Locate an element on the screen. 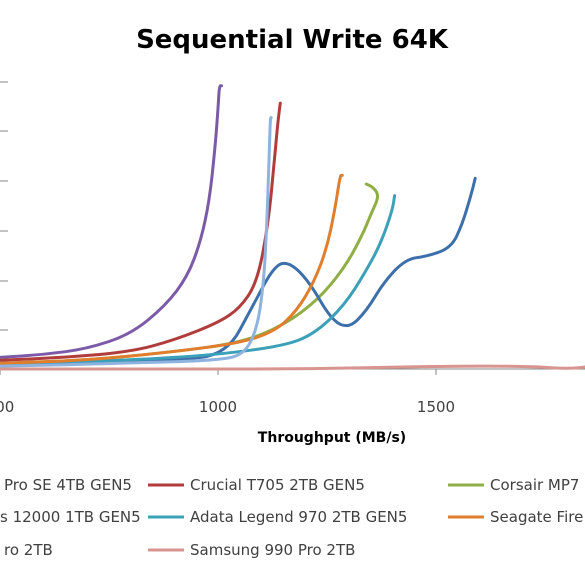 The image size is (585, 585). legend-label-2: Corsair MP7 is located at coordinates (534, 485).